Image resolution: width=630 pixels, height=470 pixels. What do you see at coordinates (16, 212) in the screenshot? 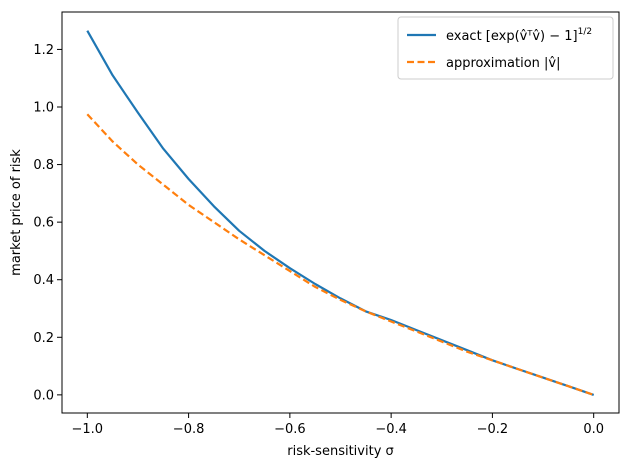
I see `y-axis-label: market price of risk` at bounding box center [16, 212].